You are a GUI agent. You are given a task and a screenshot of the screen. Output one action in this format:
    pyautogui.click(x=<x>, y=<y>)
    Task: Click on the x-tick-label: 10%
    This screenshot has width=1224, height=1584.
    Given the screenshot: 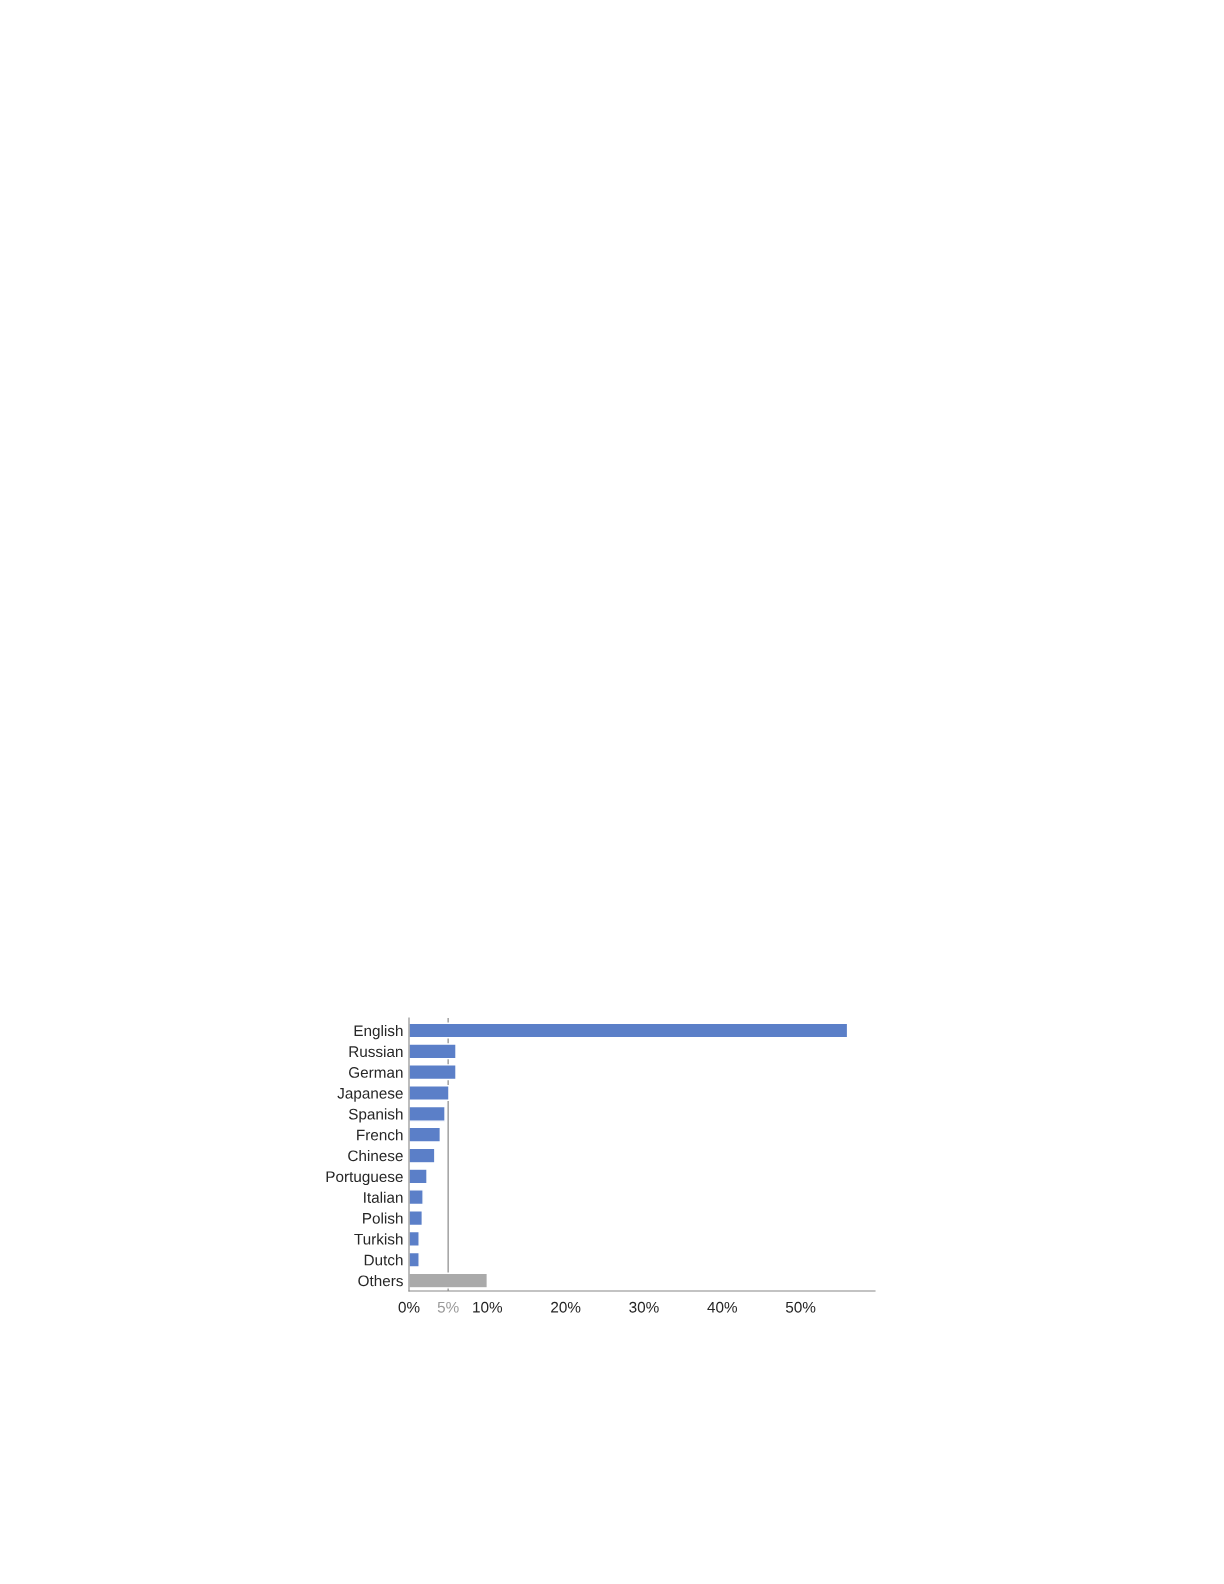 What is the action you would take?
    pyautogui.click(x=488, y=1307)
    